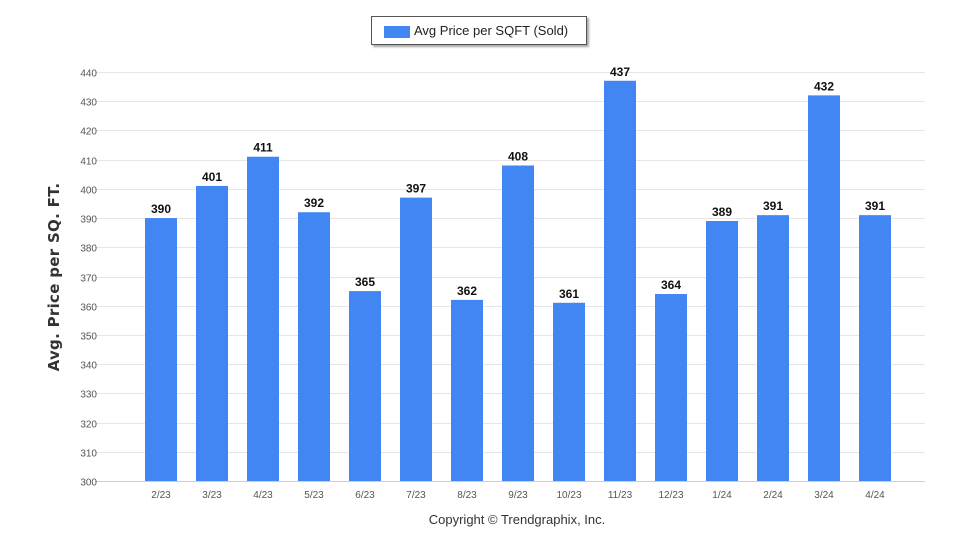 The height and width of the screenshot is (550, 960). I want to click on data-label: 397, so click(416, 189).